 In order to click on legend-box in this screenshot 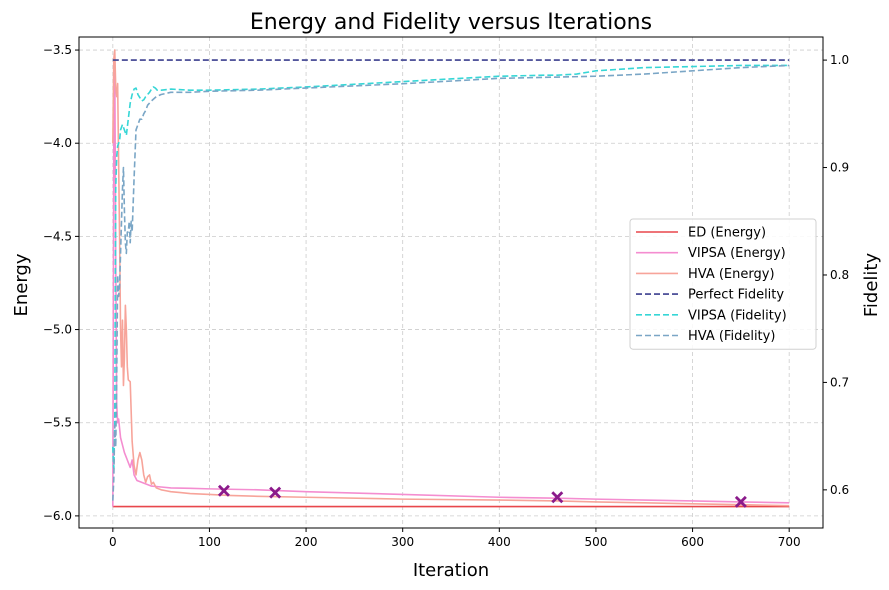, I will do `click(723, 284)`.